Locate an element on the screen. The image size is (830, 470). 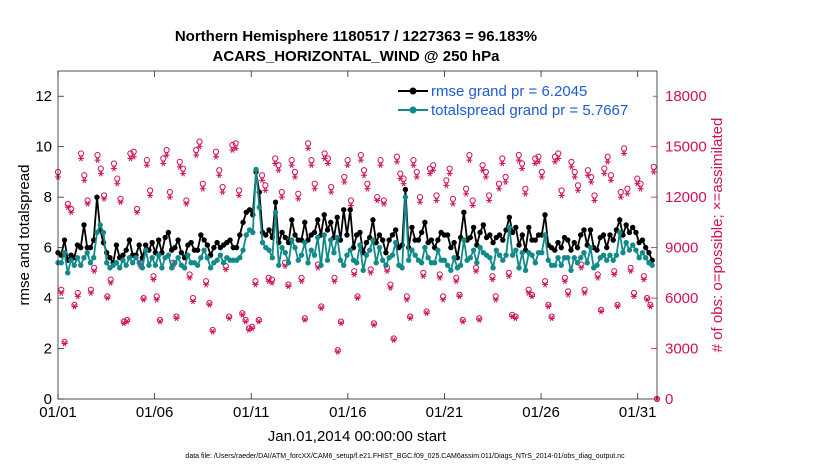
y-right-tick-label: 12000 is located at coordinates (686, 197).